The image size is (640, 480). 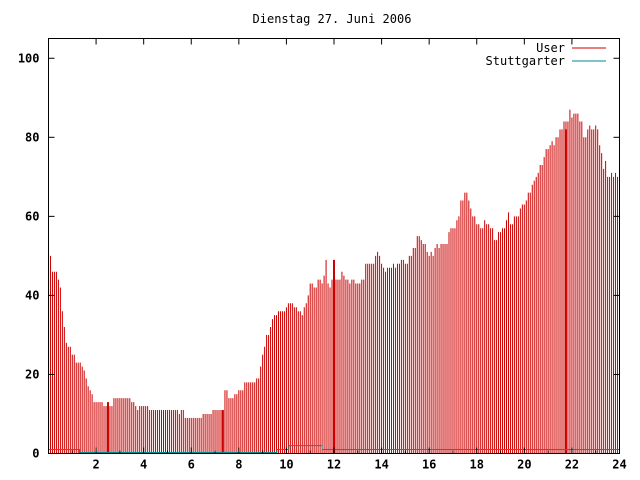 I want to click on x-tick-label: 4, so click(x=143, y=465).